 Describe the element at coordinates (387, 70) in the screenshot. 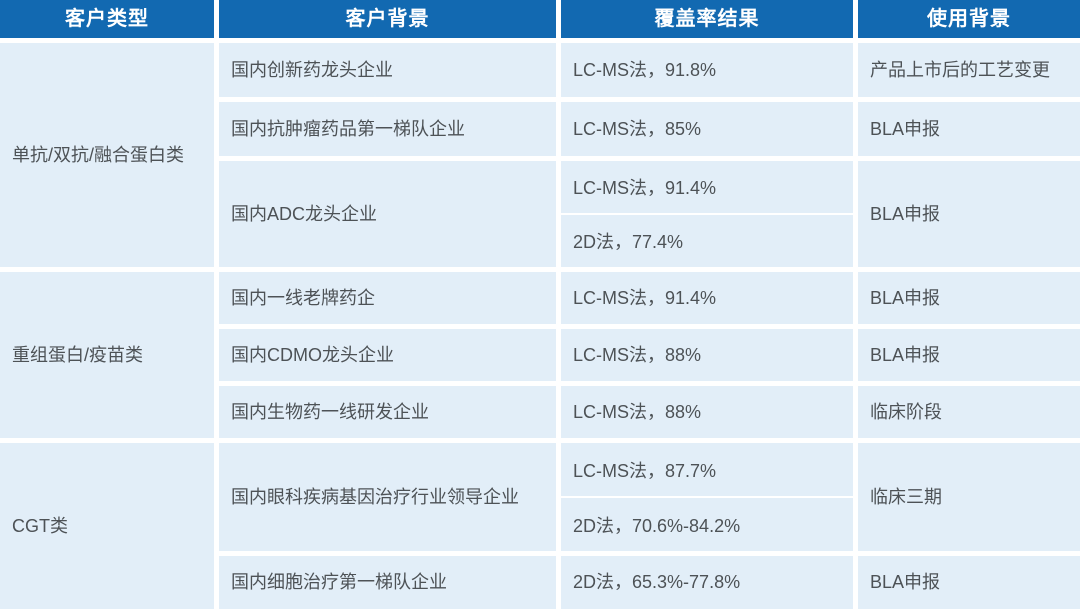

I see `customer-background-cell: 国内创新药龙头企业` at that location.